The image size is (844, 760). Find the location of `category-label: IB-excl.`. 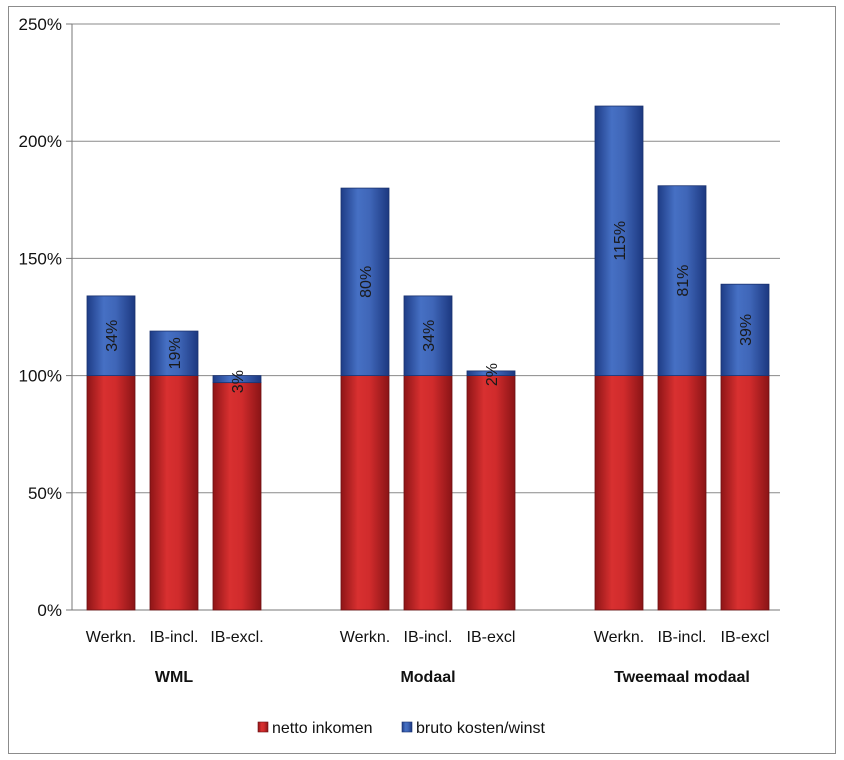

category-label: IB-excl. is located at coordinates (236, 637).